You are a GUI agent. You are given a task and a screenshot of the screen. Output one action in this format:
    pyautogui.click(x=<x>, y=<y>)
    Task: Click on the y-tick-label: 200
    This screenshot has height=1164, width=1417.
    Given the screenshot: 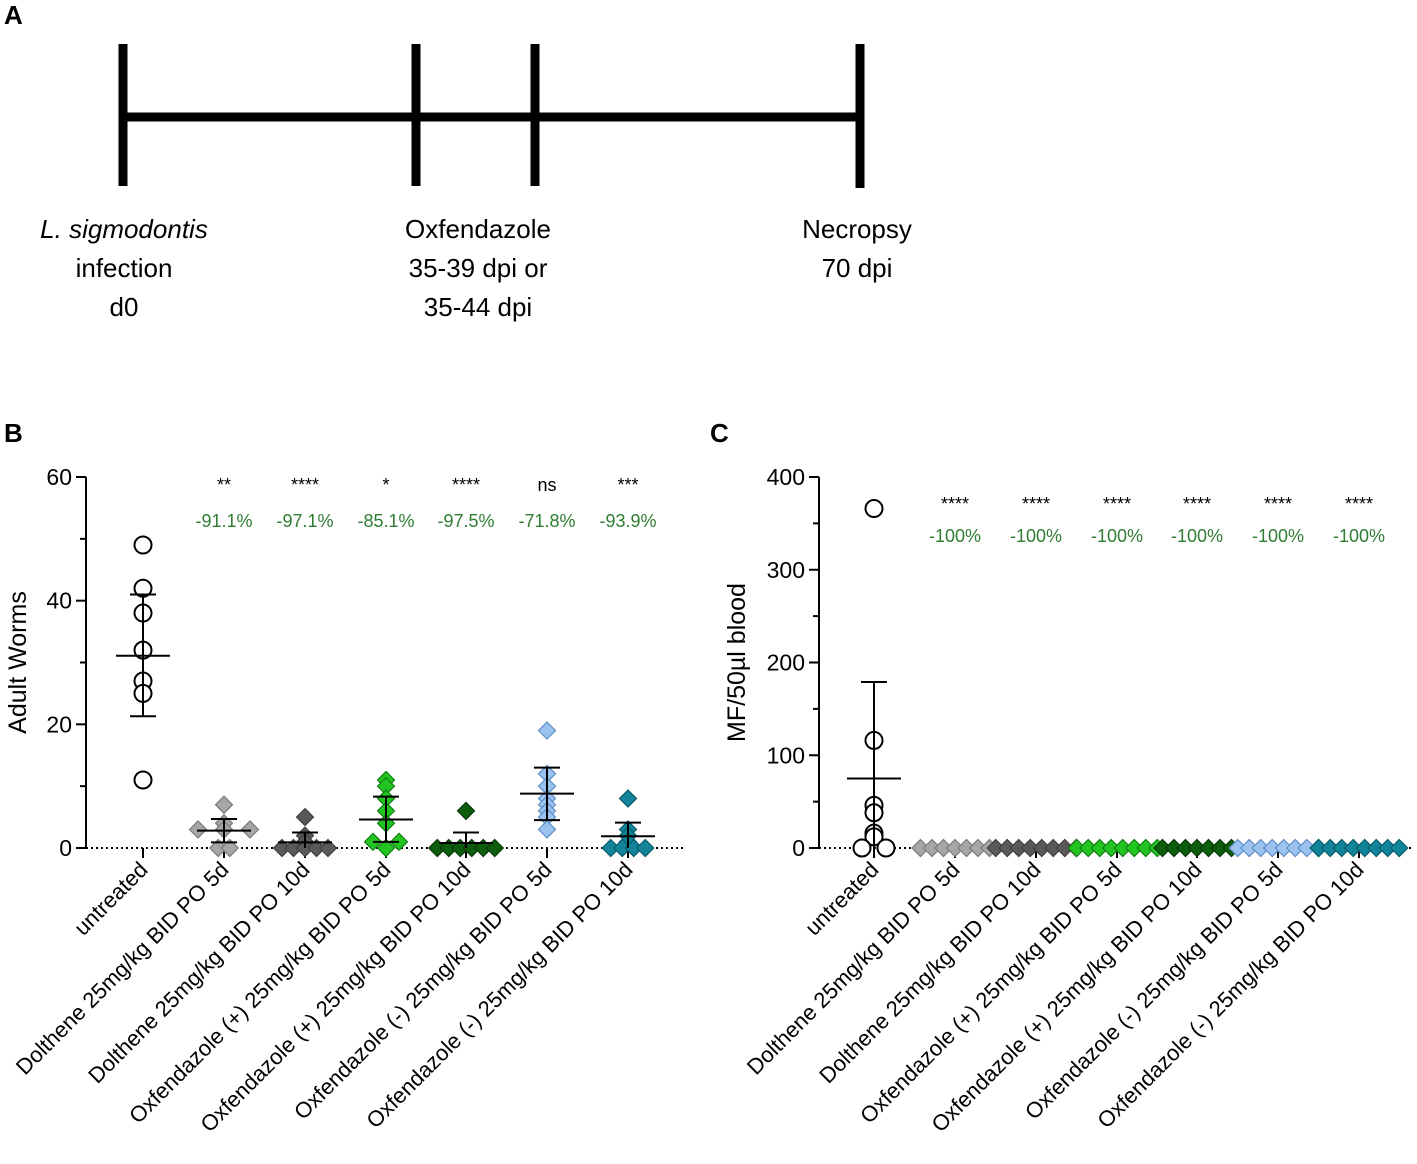 What is the action you would take?
    pyautogui.click(x=786, y=663)
    